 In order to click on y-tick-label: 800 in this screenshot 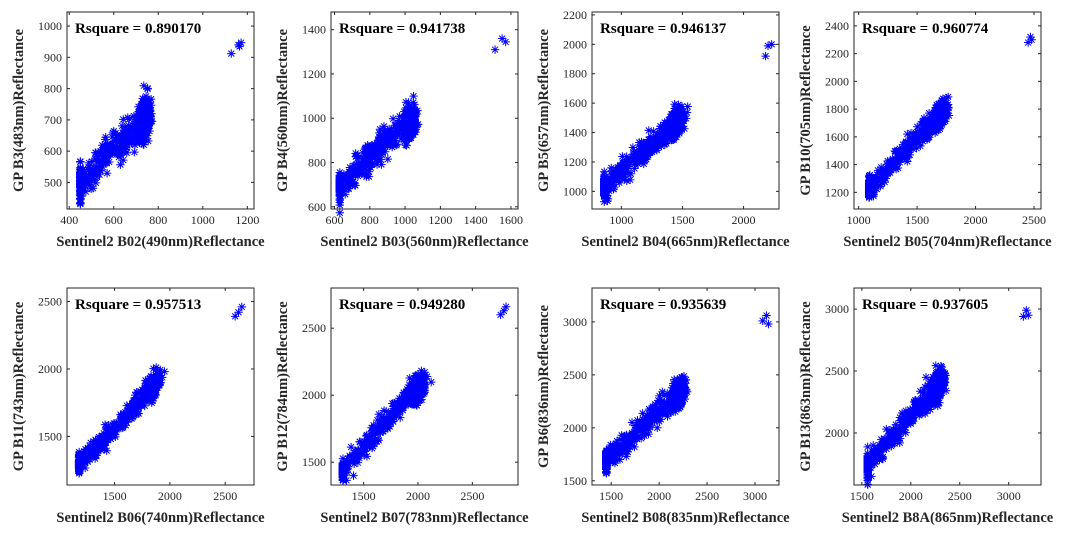, I will do `click(53, 89)`.